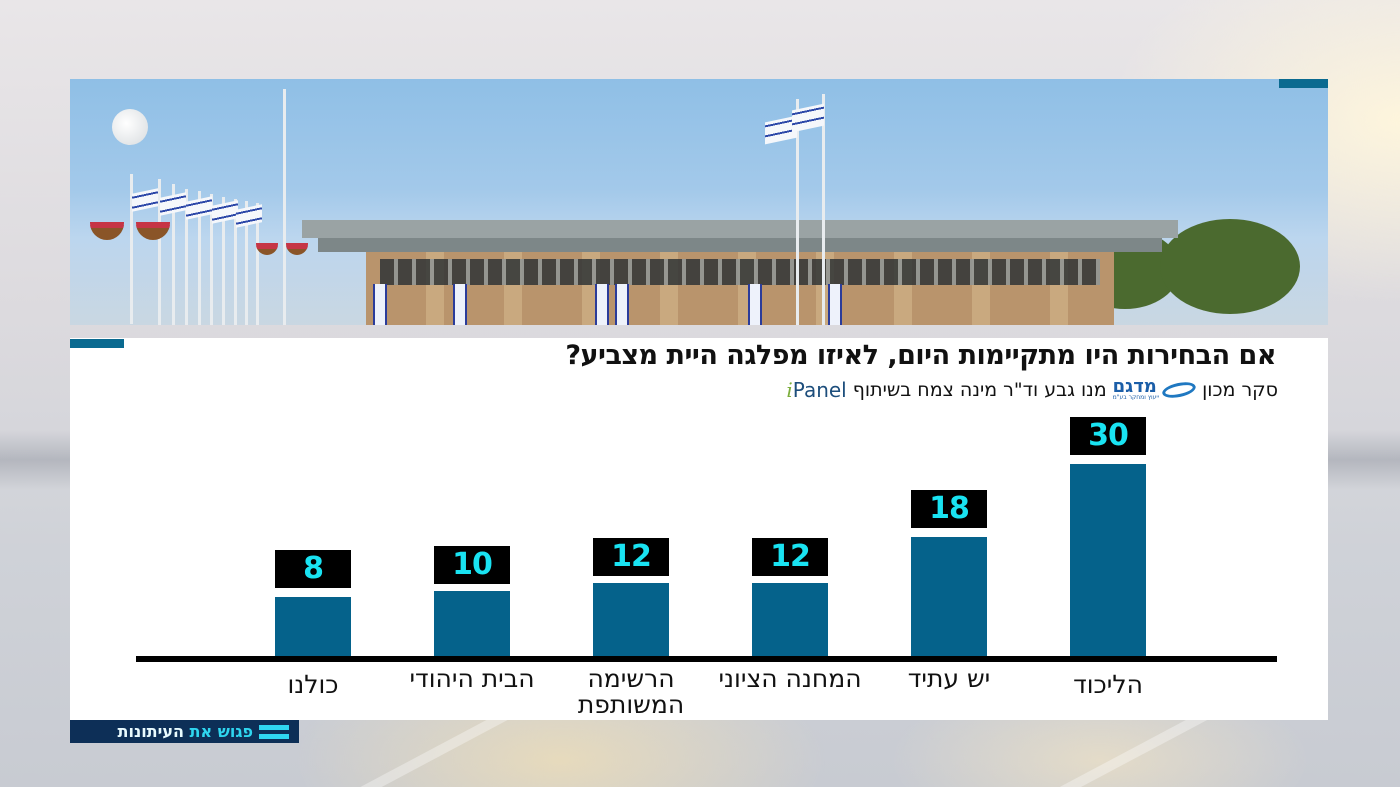  Describe the element at coordinates (150, 731) in the screenshot. I see `show-tag-text-bright: העיתונות` at that location.